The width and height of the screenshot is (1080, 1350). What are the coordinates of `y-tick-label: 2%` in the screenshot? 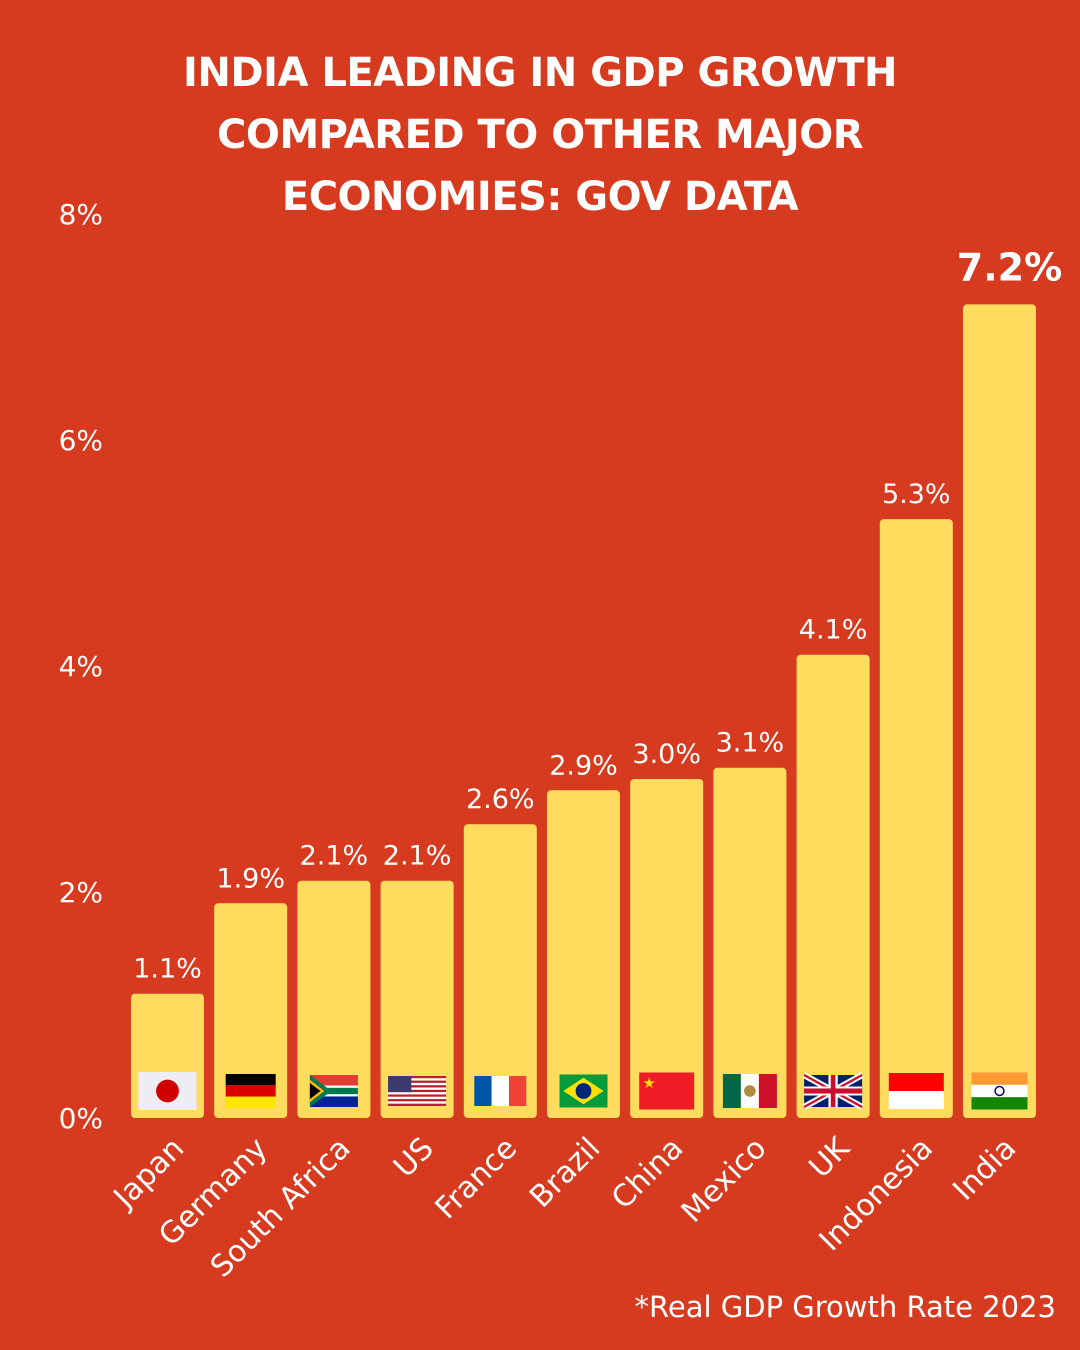 It's located at (81, 892).